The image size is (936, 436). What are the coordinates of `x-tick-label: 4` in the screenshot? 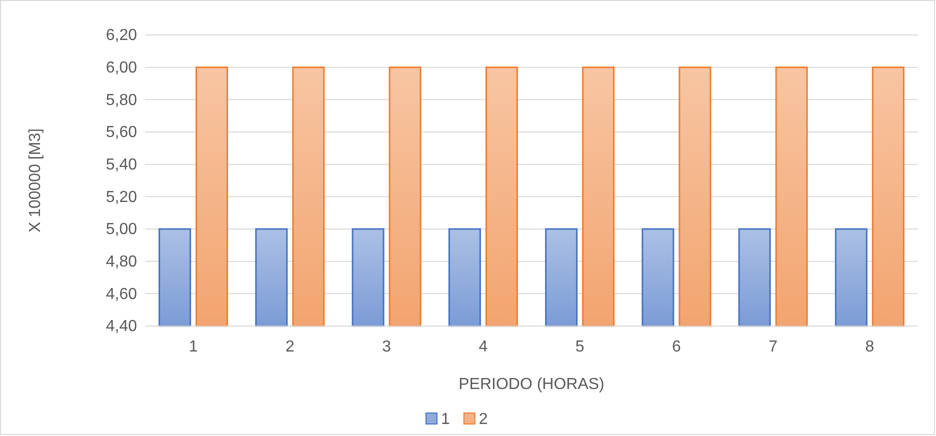 It's located at (483, 347).